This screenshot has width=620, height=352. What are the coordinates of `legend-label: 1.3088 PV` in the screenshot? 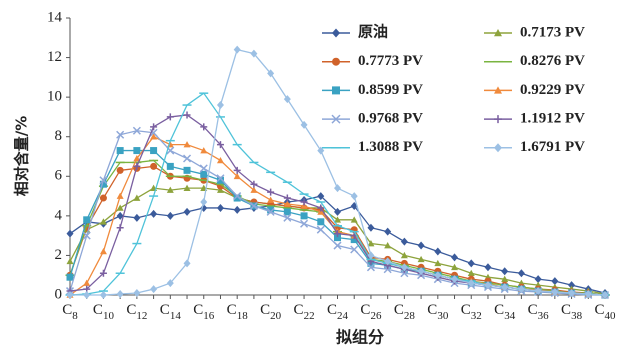 It's located at (390, 147).